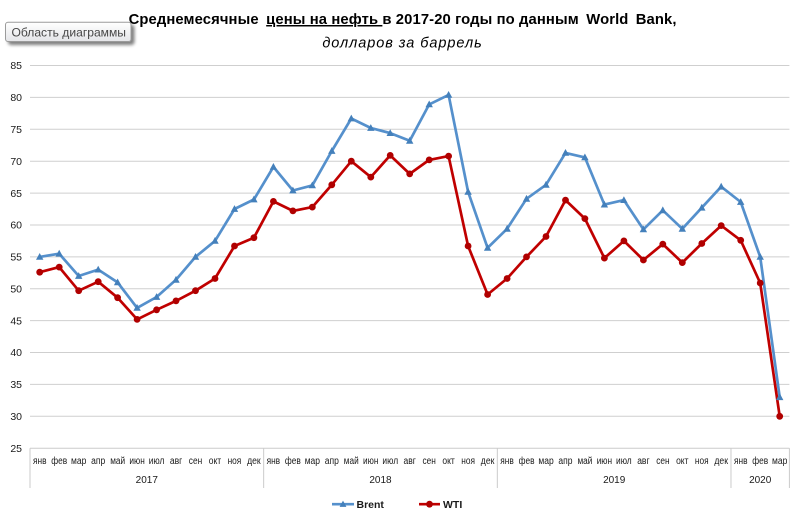 The width and height of the screenshot is (802, 520). I want to click on svg-text: 2020, so click(760, 480).